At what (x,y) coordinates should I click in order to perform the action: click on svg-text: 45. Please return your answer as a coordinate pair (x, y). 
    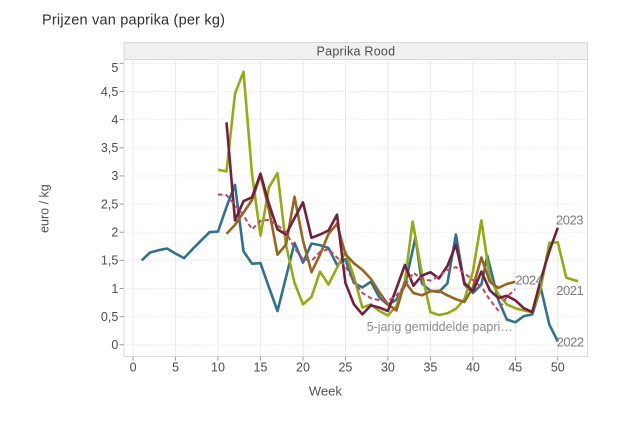
    Looking at the image, I should click on (515, 368).